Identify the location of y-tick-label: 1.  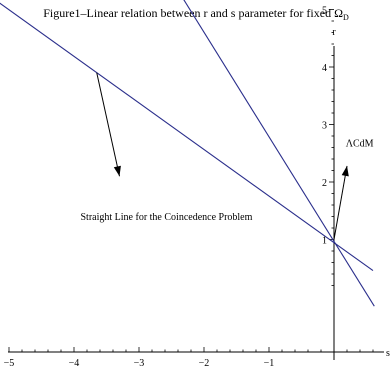
(324, 241).